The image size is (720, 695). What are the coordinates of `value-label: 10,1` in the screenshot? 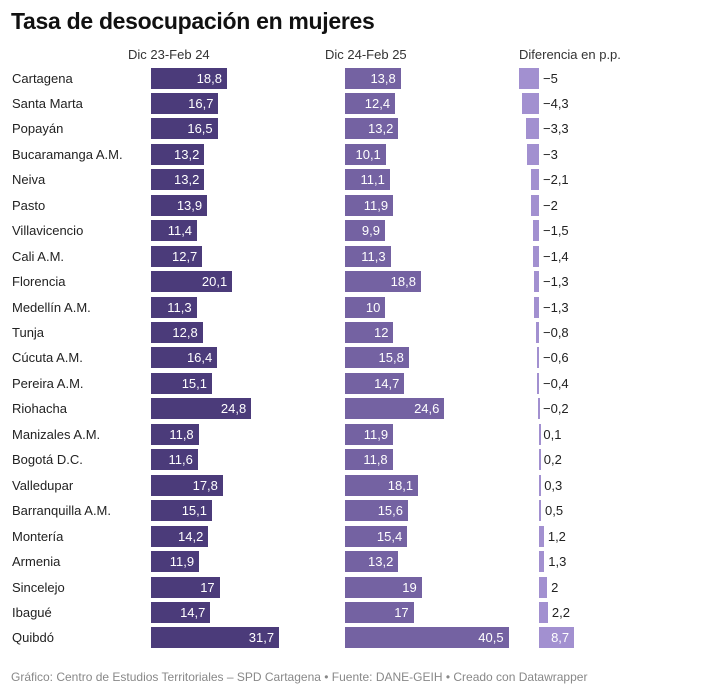 It's located at (368, 154).